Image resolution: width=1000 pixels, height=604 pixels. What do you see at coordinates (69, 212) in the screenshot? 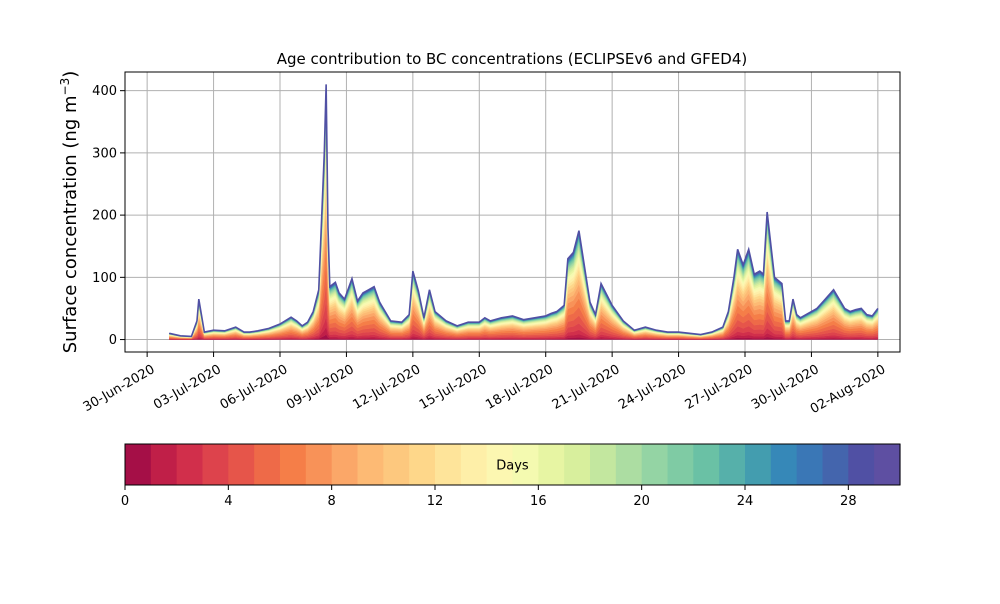
I see `y-axis-label: Surface concentration (ng m−3)` at bounding box center [69, 212].